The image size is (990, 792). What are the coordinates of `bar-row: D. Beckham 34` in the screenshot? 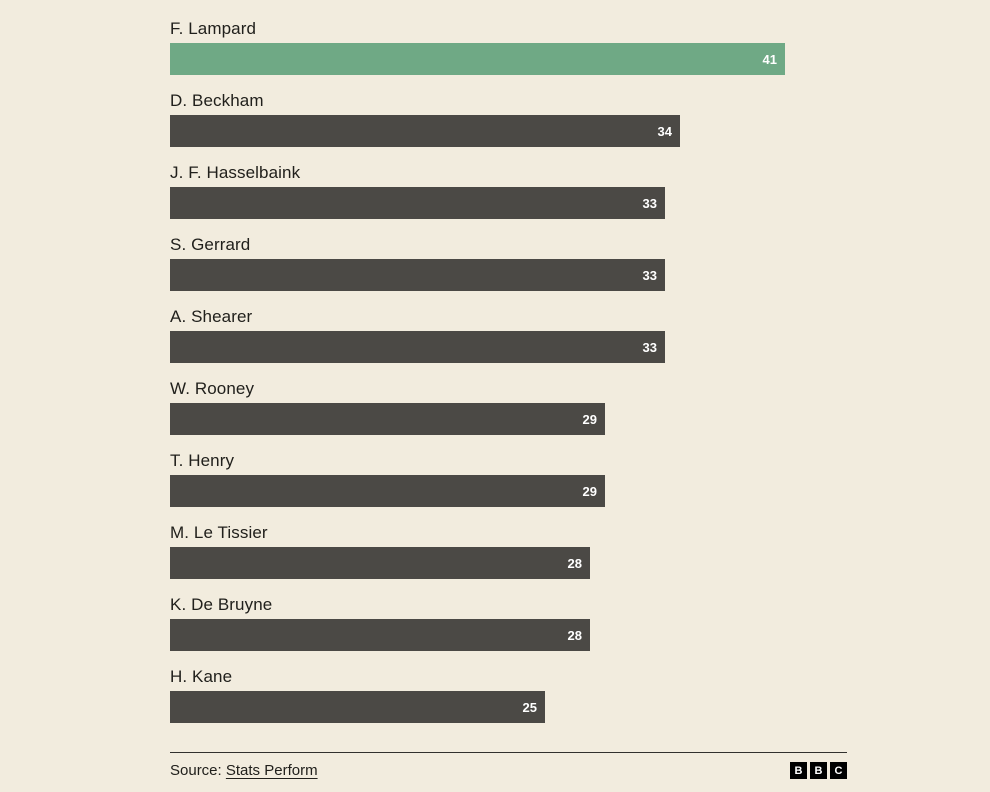 It's located at (508, 118).